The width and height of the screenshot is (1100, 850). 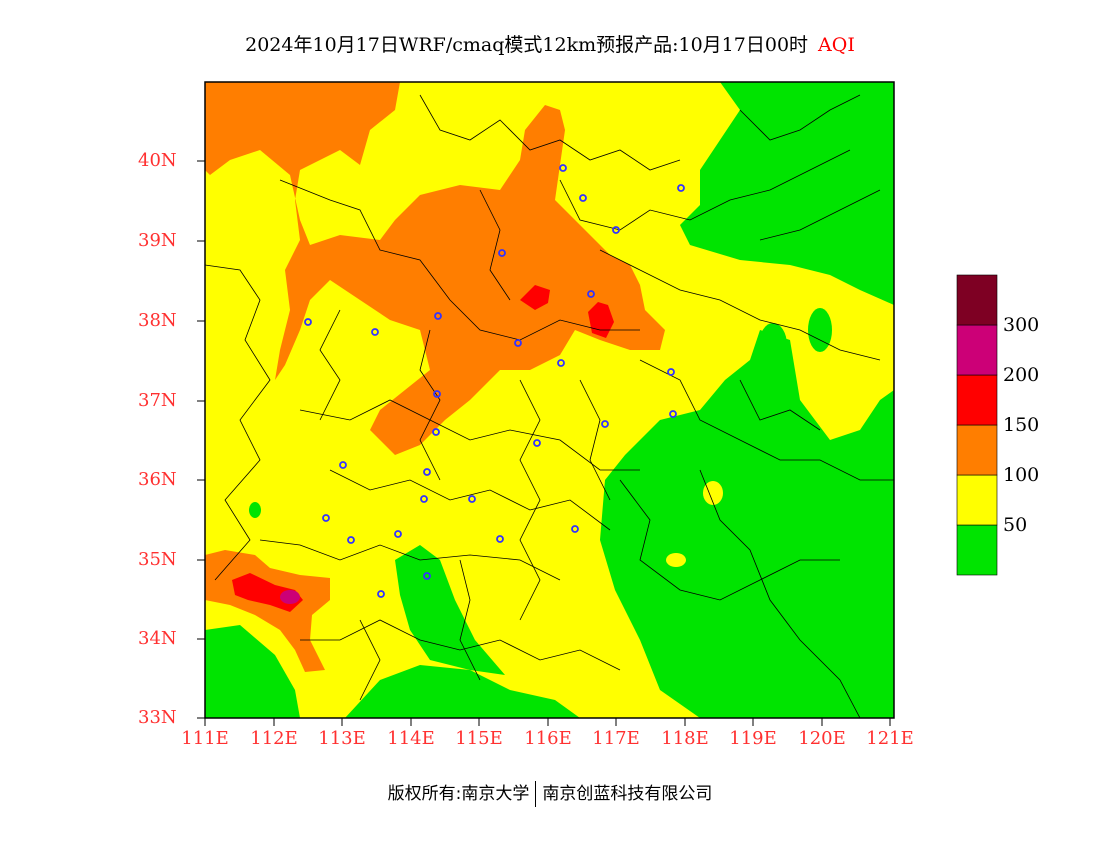 I want to click on lon-label: 114E, so click(x=411, y=738).